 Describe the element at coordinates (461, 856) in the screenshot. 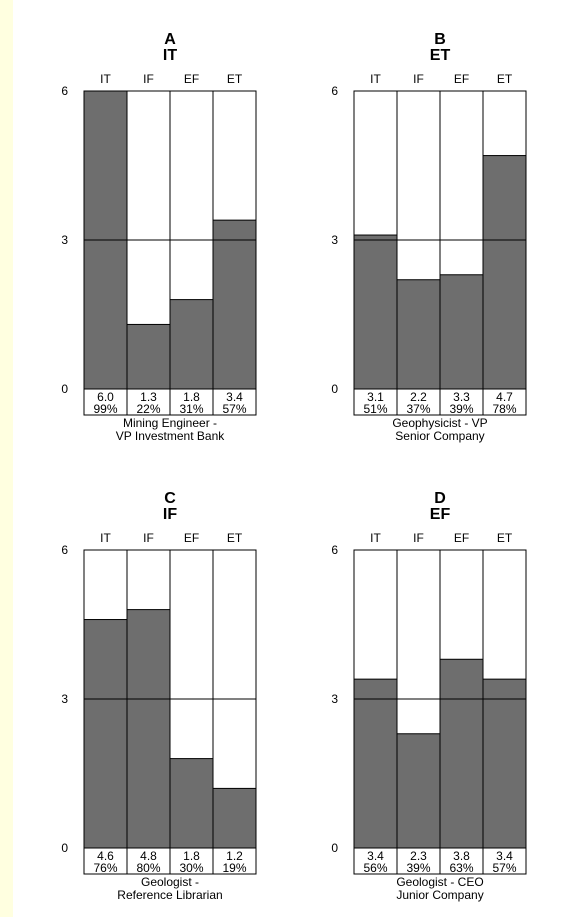

I see `value-label: 3.8` at that location.